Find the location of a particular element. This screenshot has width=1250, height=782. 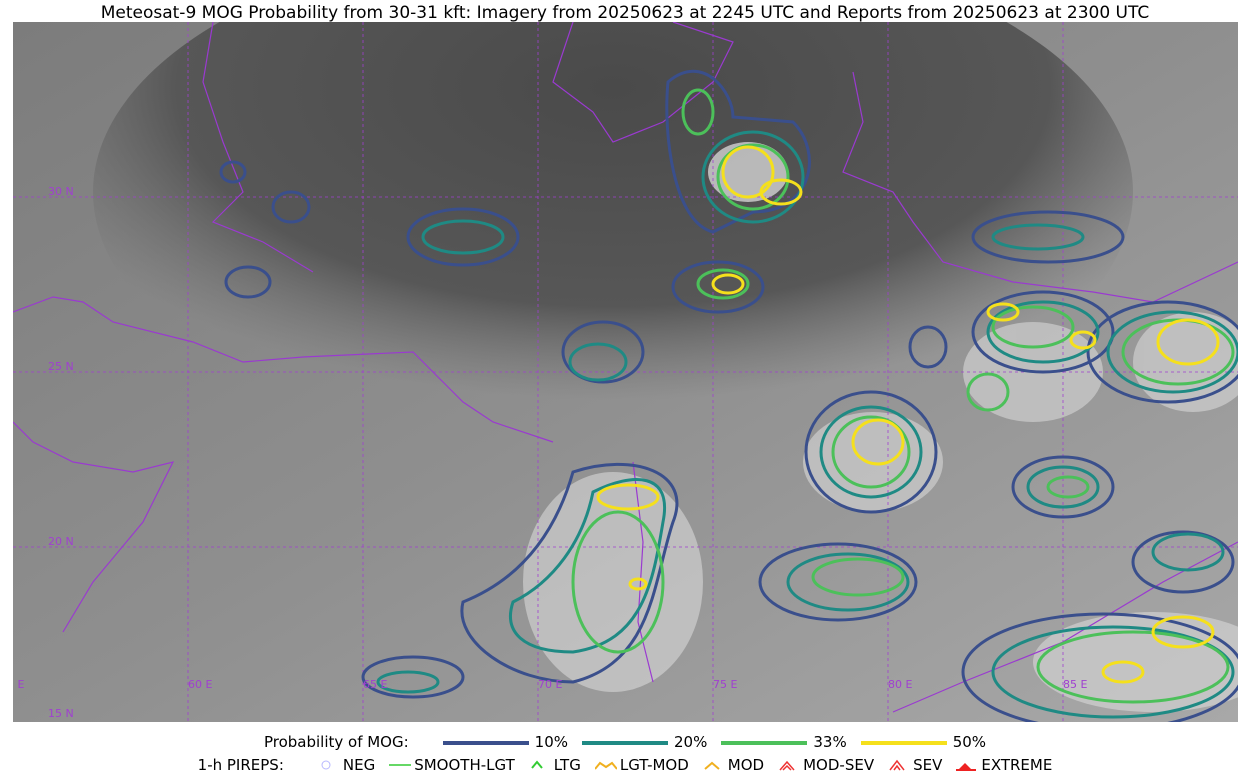

pirep-label: LTG is located at coordinates (567, 765).